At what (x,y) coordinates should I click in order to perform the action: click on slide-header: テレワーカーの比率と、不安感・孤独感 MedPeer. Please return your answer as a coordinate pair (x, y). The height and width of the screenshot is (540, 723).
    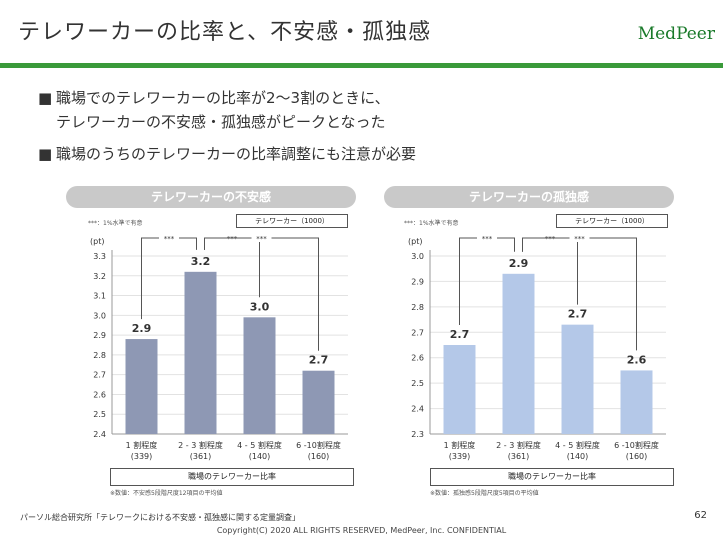
    Looking at the image, I should click on (361, 32).